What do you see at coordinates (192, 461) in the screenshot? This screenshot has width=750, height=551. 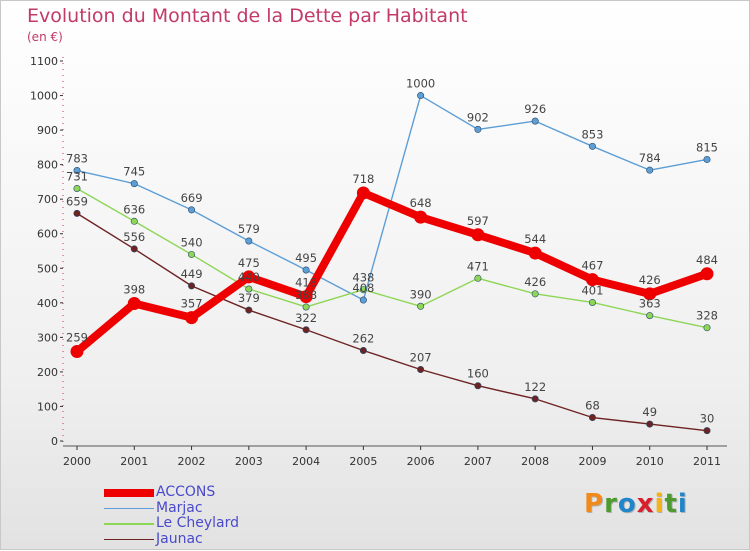 I see `x-tick-label: 2002` at bounding box center [192, 461].